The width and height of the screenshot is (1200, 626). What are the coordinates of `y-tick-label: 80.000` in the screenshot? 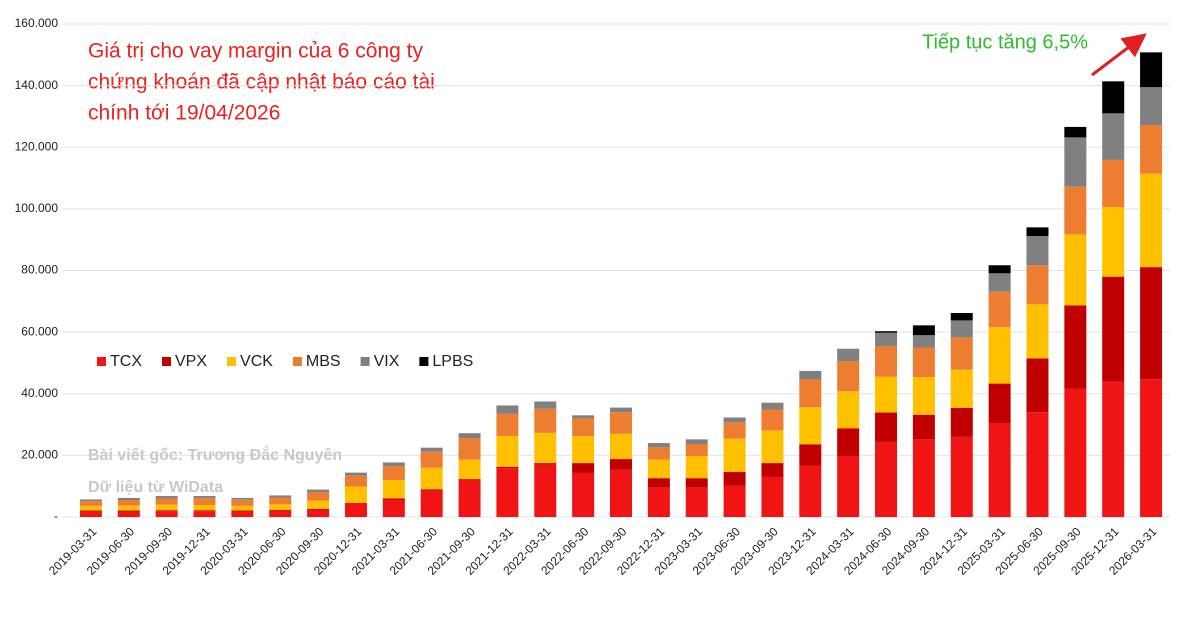 It's located at (39, 270).